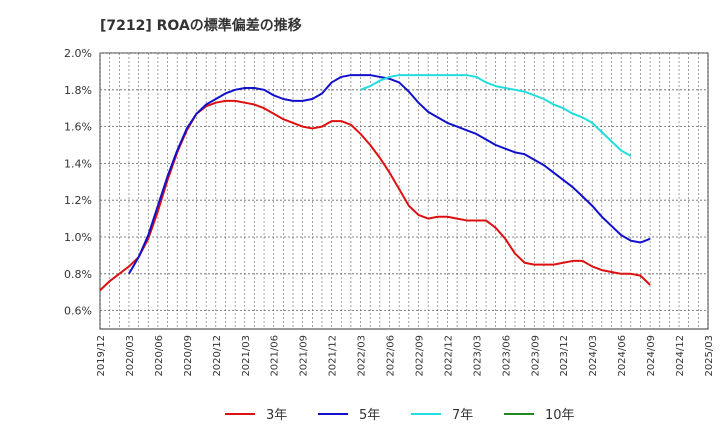  I want to click on x-tick-label: 2022/03, so click(362, 356).